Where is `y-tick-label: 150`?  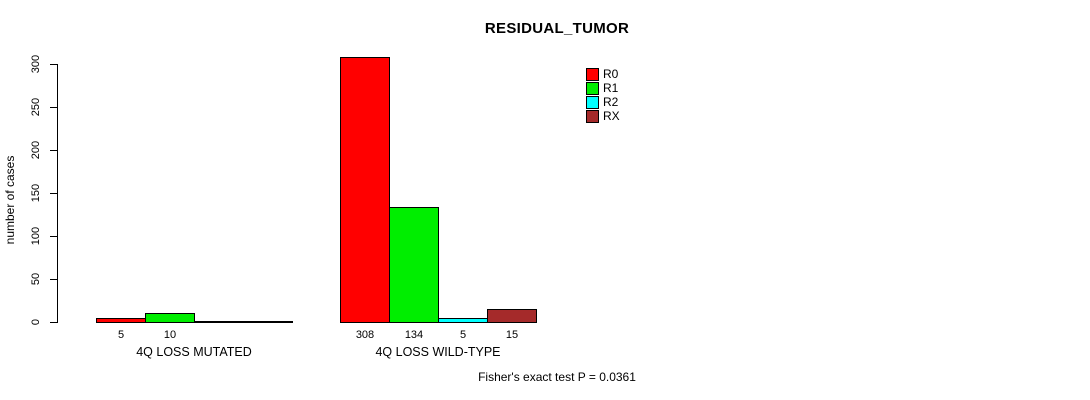 y-tick-label: 150 is located at coordinates (36, 193).